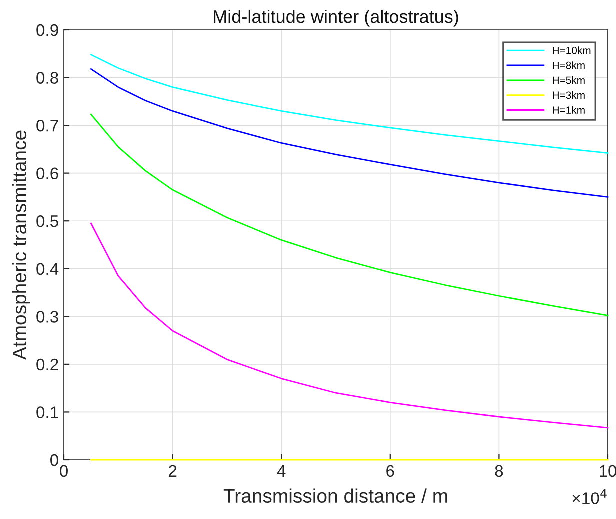  Describe the element at coordinates (47, 222) in the screenshot. I see `y-tick-label: 0.5` at that location.